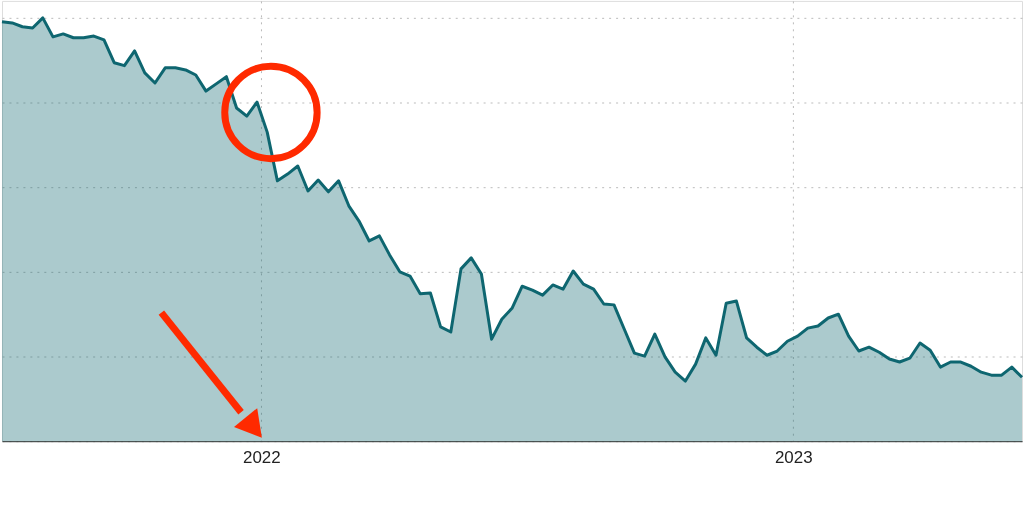 Image resolution: width=1024 pixels, height=514 pixels. I want to click on x-tick-label: 2022, so click(262, 457).